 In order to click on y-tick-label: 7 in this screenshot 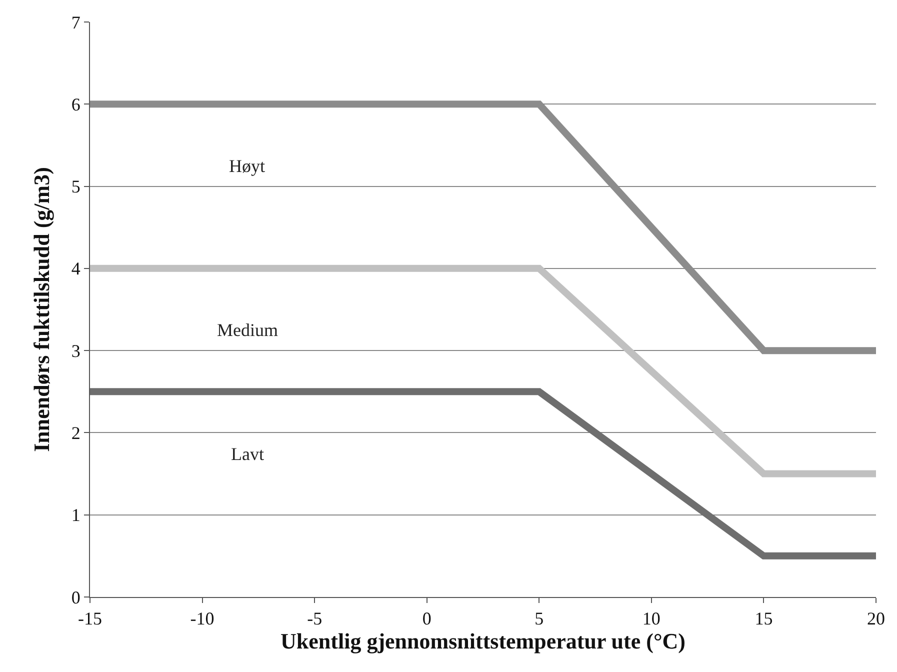, I will do `click(75, 22)`.